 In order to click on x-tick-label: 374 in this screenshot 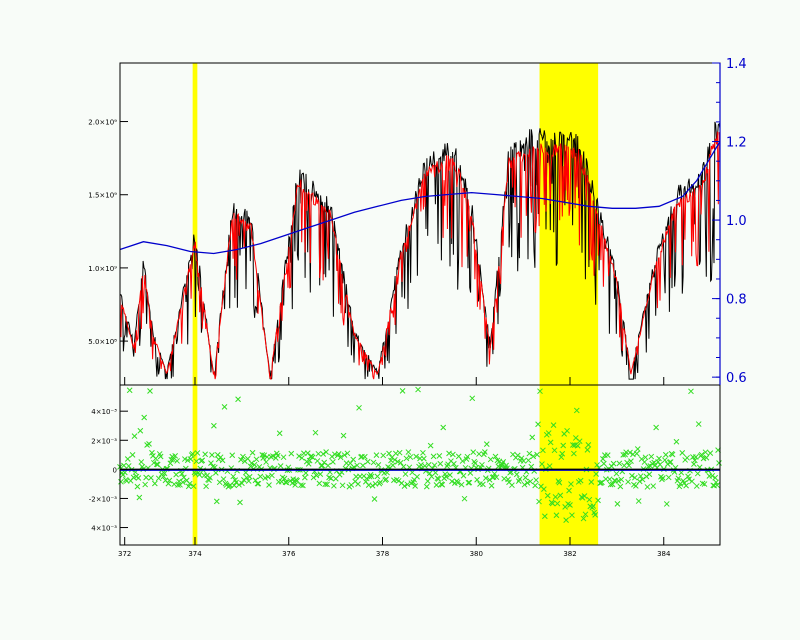, I will do `click(195, 554)`.